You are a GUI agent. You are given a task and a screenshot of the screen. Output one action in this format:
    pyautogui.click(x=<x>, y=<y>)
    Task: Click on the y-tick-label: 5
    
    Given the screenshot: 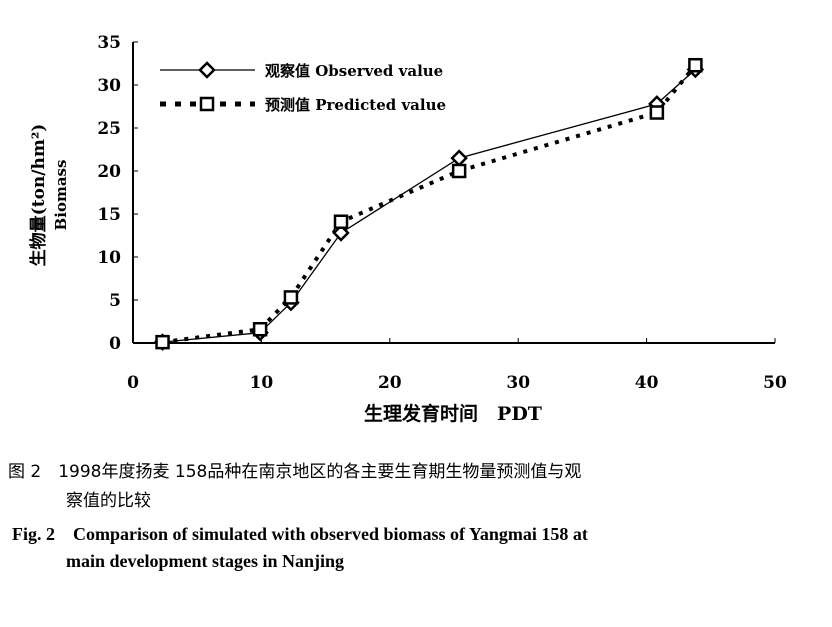 What is the action you would take?
    pyautogui.click(x=115, y=301)
    